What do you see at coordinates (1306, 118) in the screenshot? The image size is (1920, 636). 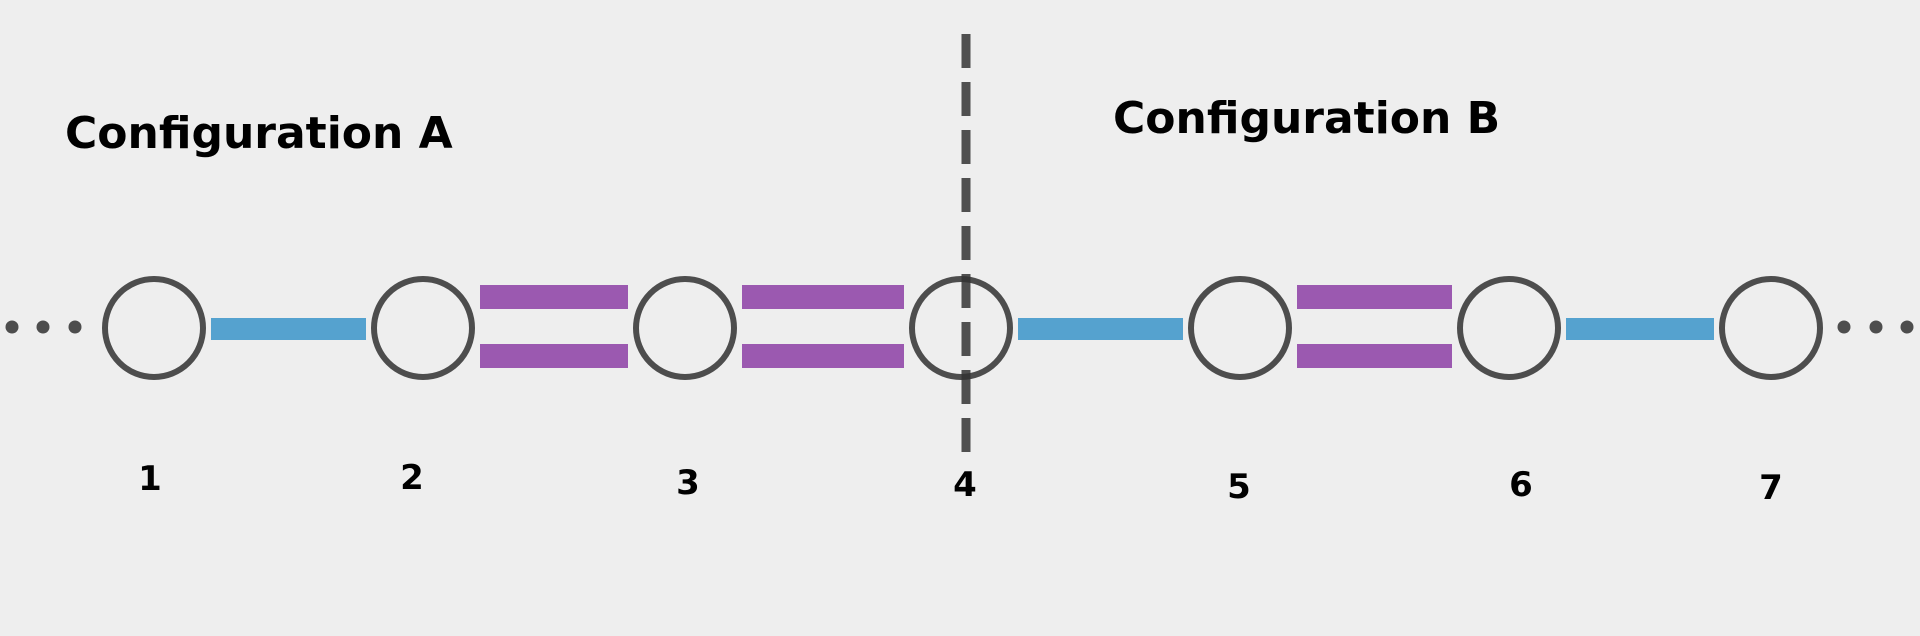 I see `configuration-b-title: Configuration B` at bounding box center [1306, 118].